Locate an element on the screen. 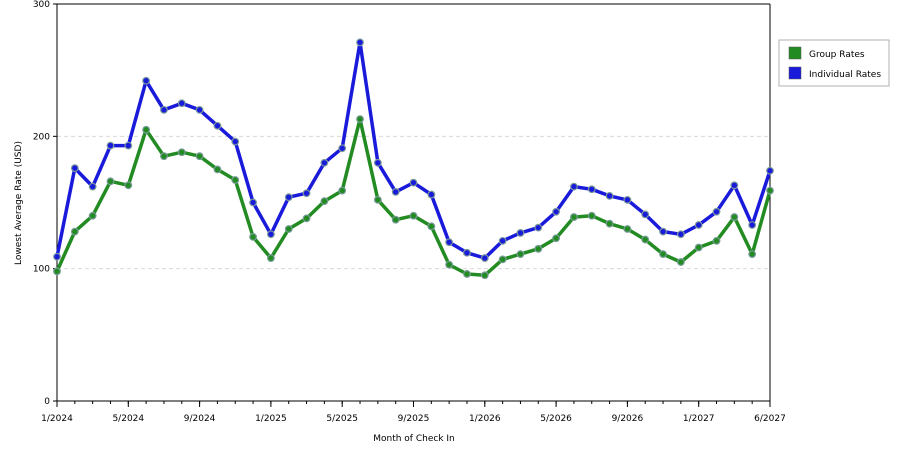 The width and height of the screenshot is (900, 450). x-tick-label: 9/2024 is located at coordinates (200, 419).